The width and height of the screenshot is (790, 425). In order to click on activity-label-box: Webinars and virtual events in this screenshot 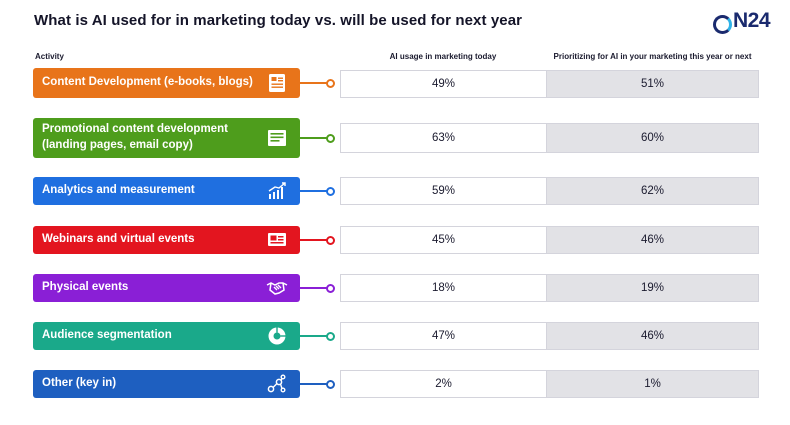, I will do `click(166, 240)`.